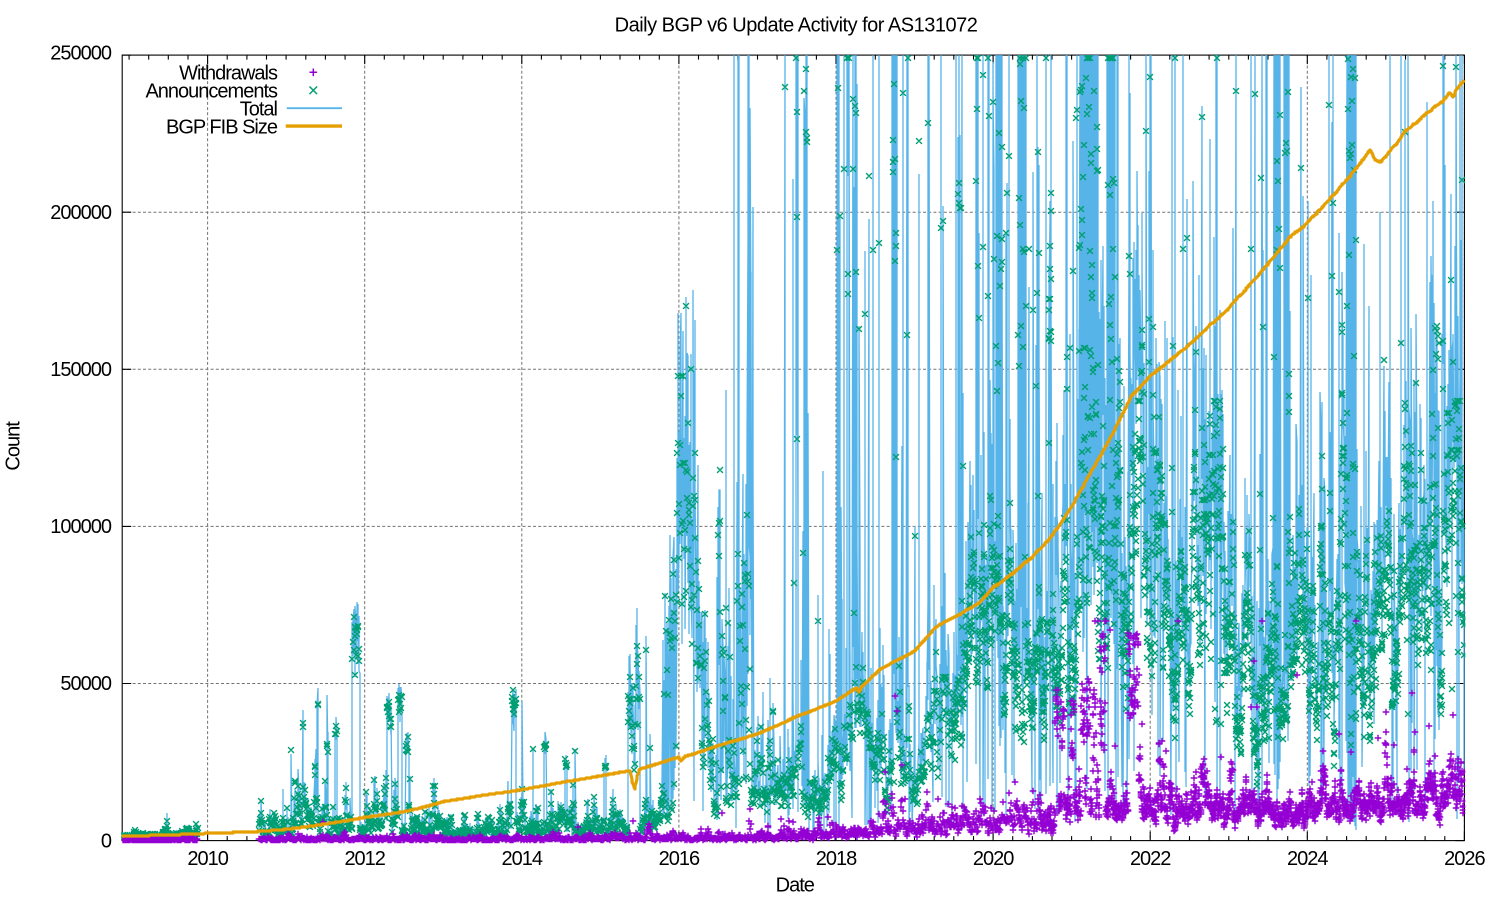  What do you see at coordinates (14, 446) in the screenshot?
I see `svg-text: Count` at bounding box center [14, 446].